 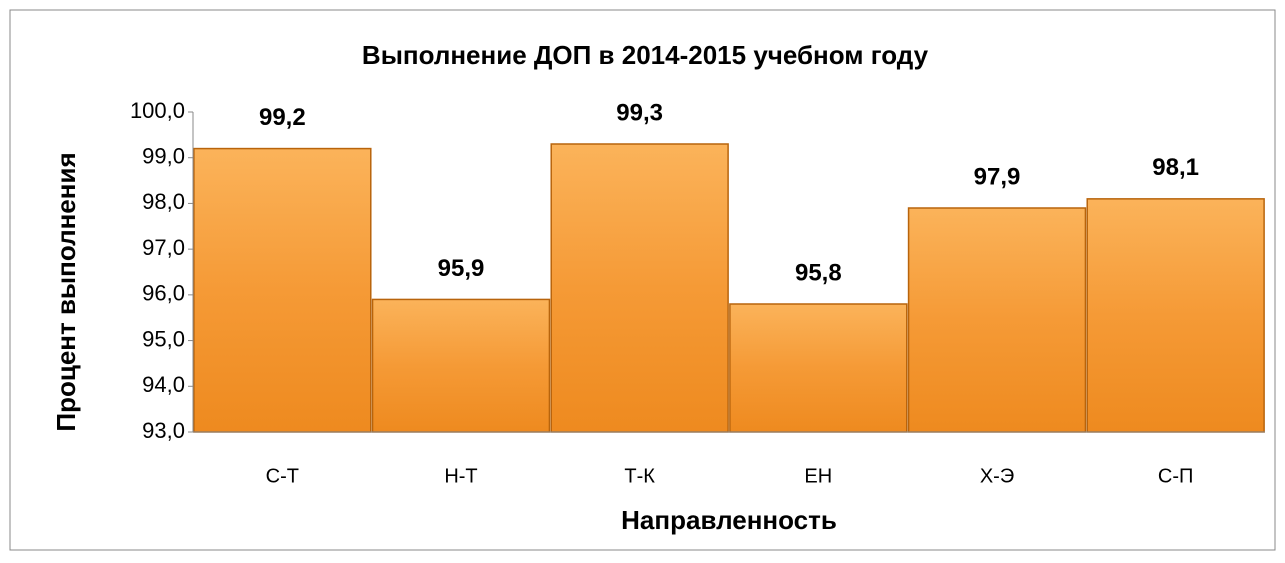 I want to click on y-tick-label: 98,0, so click(x=163, y=201).